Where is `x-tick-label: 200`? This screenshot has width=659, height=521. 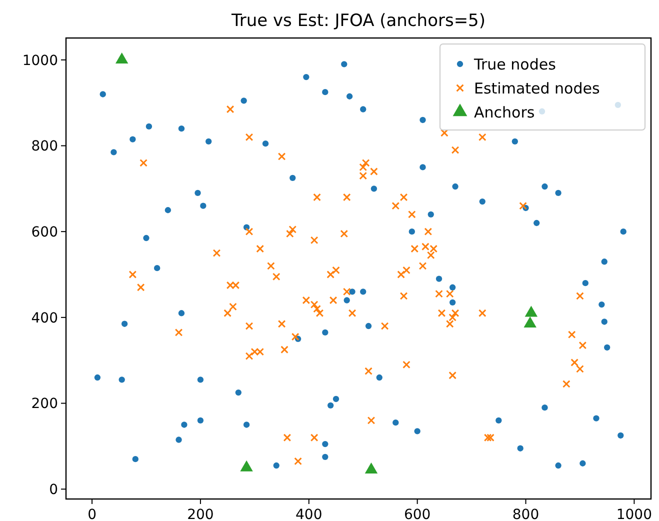 x-tick-label: 200 is located at coordinates (200, 514).